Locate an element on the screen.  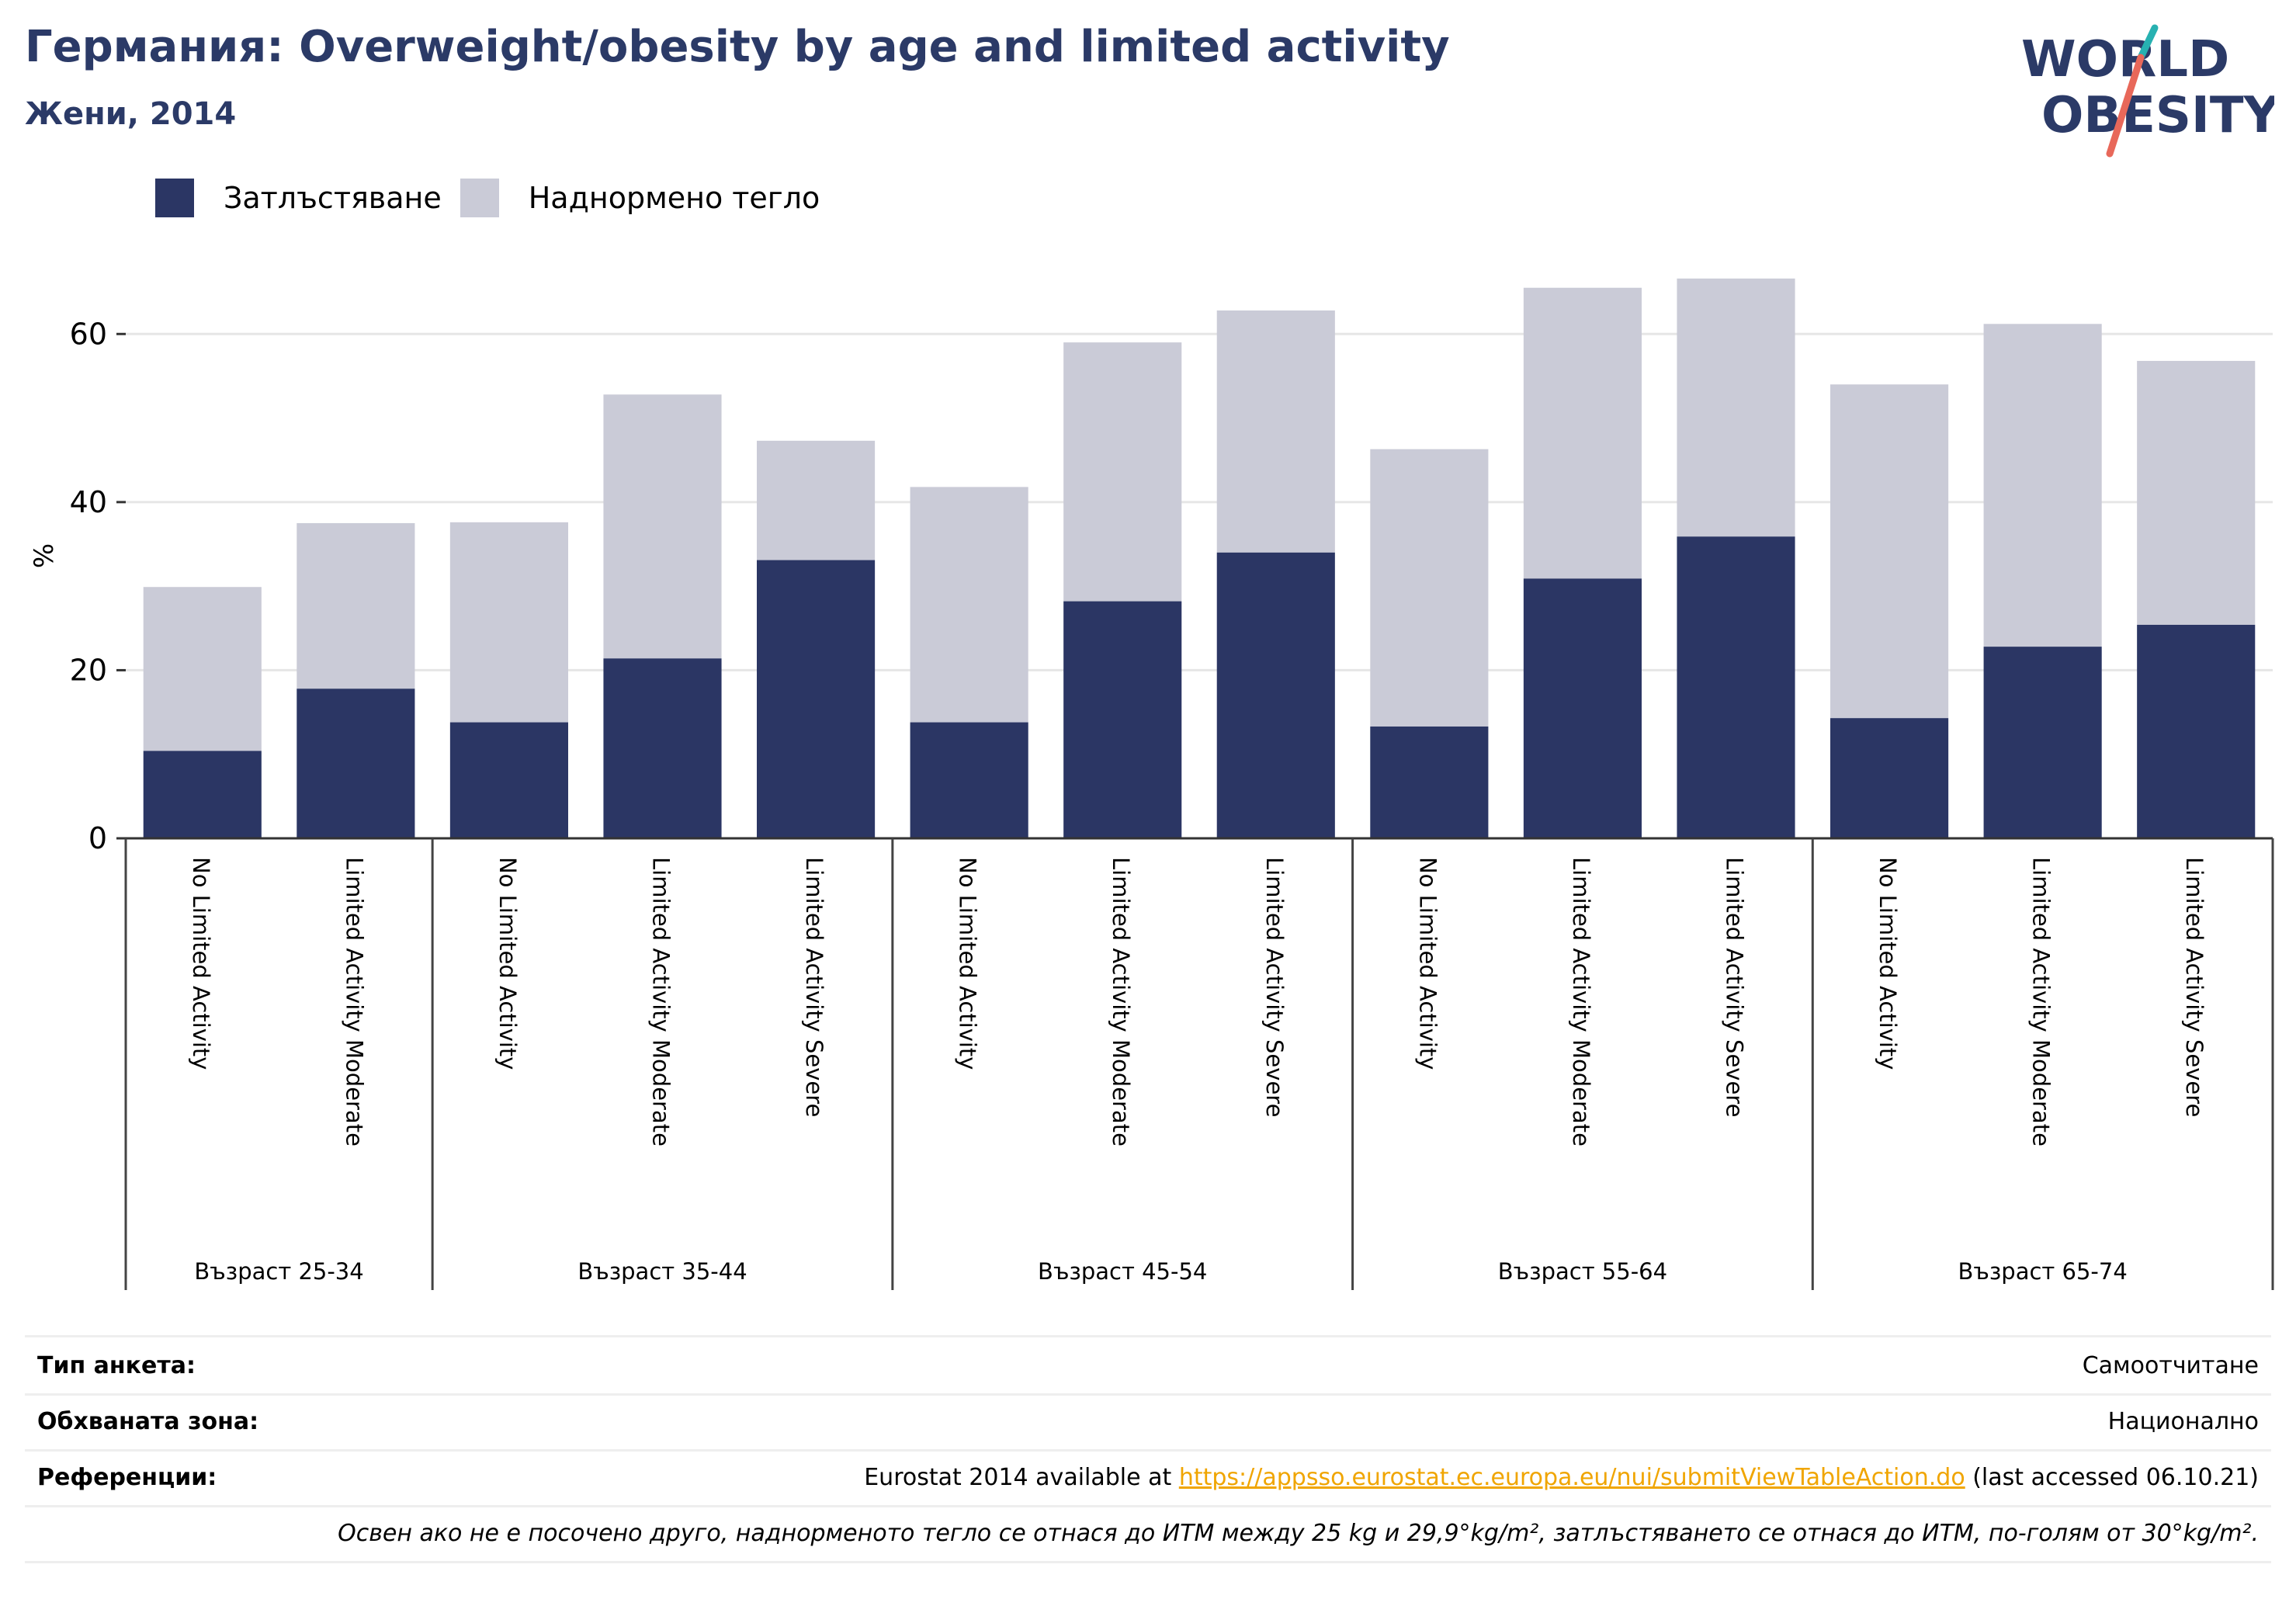
y-tick-label: 40 is located at coordinates (88, 502).